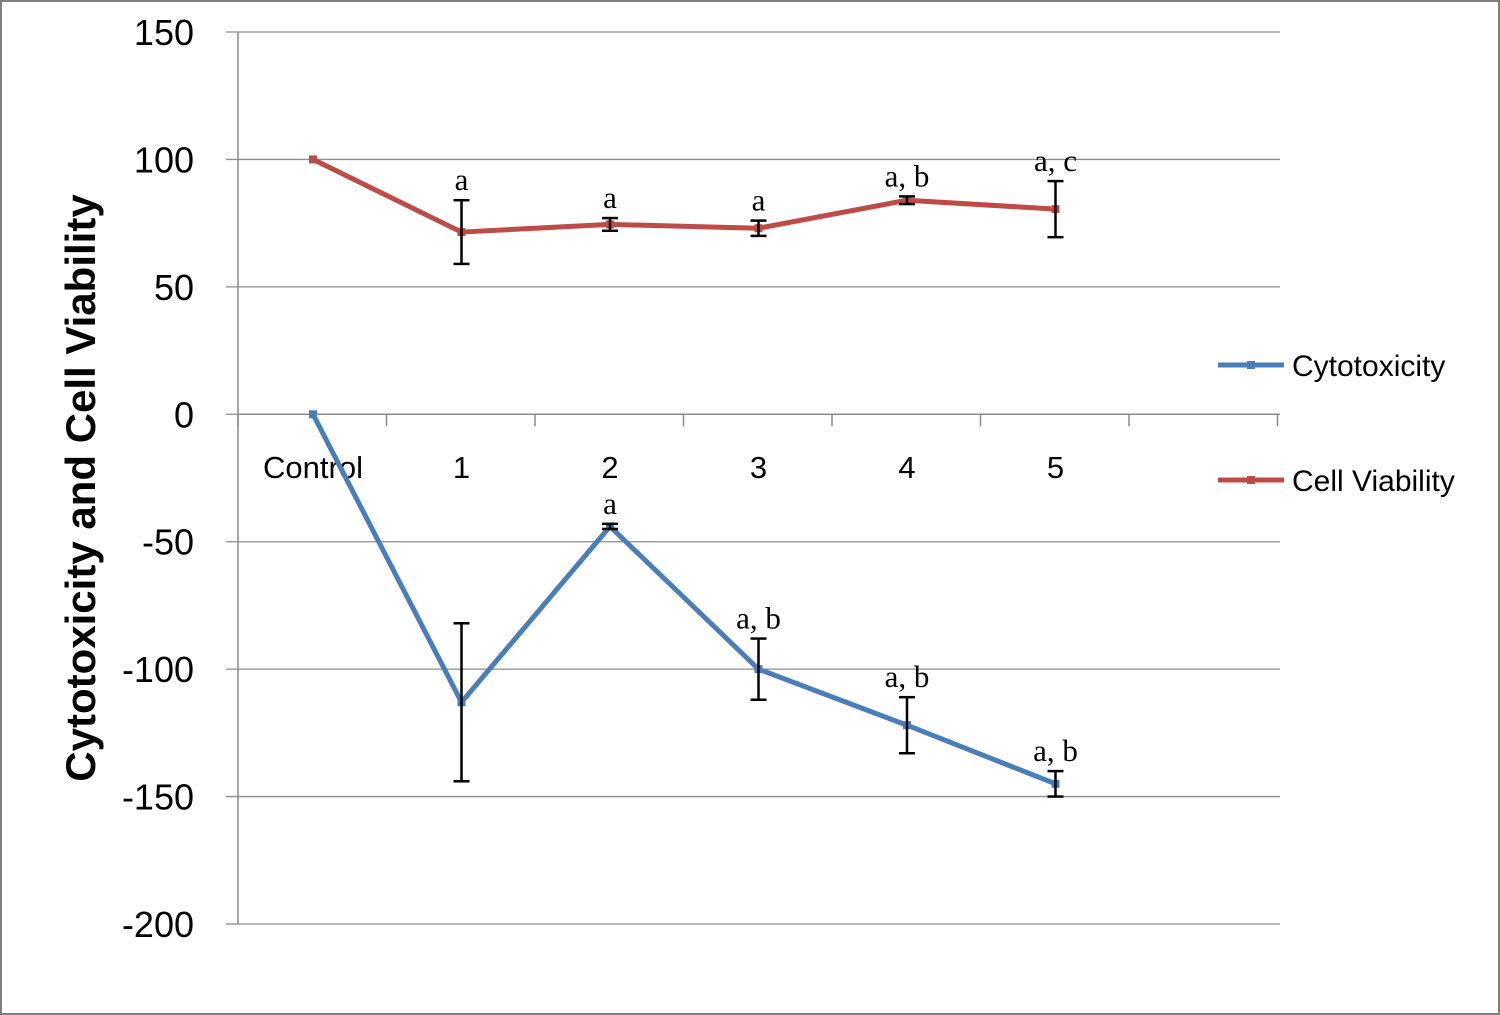 The width and height of the screenshot is (1500, 1015). What do you see at coordinates (313, 159) in the screenshot?
I see `cell-viability-point` at bounding box center [313, 159].